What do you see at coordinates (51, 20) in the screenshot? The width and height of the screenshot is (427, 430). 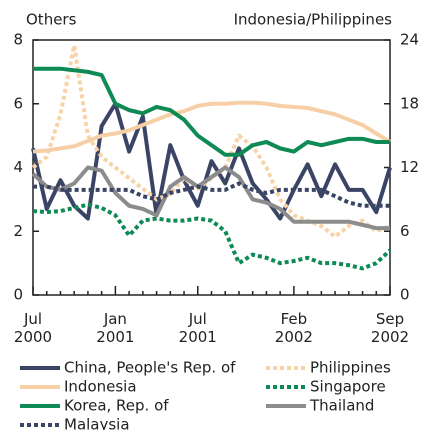 I see `y-axis-title: Others` at bounding box center [51, 20].